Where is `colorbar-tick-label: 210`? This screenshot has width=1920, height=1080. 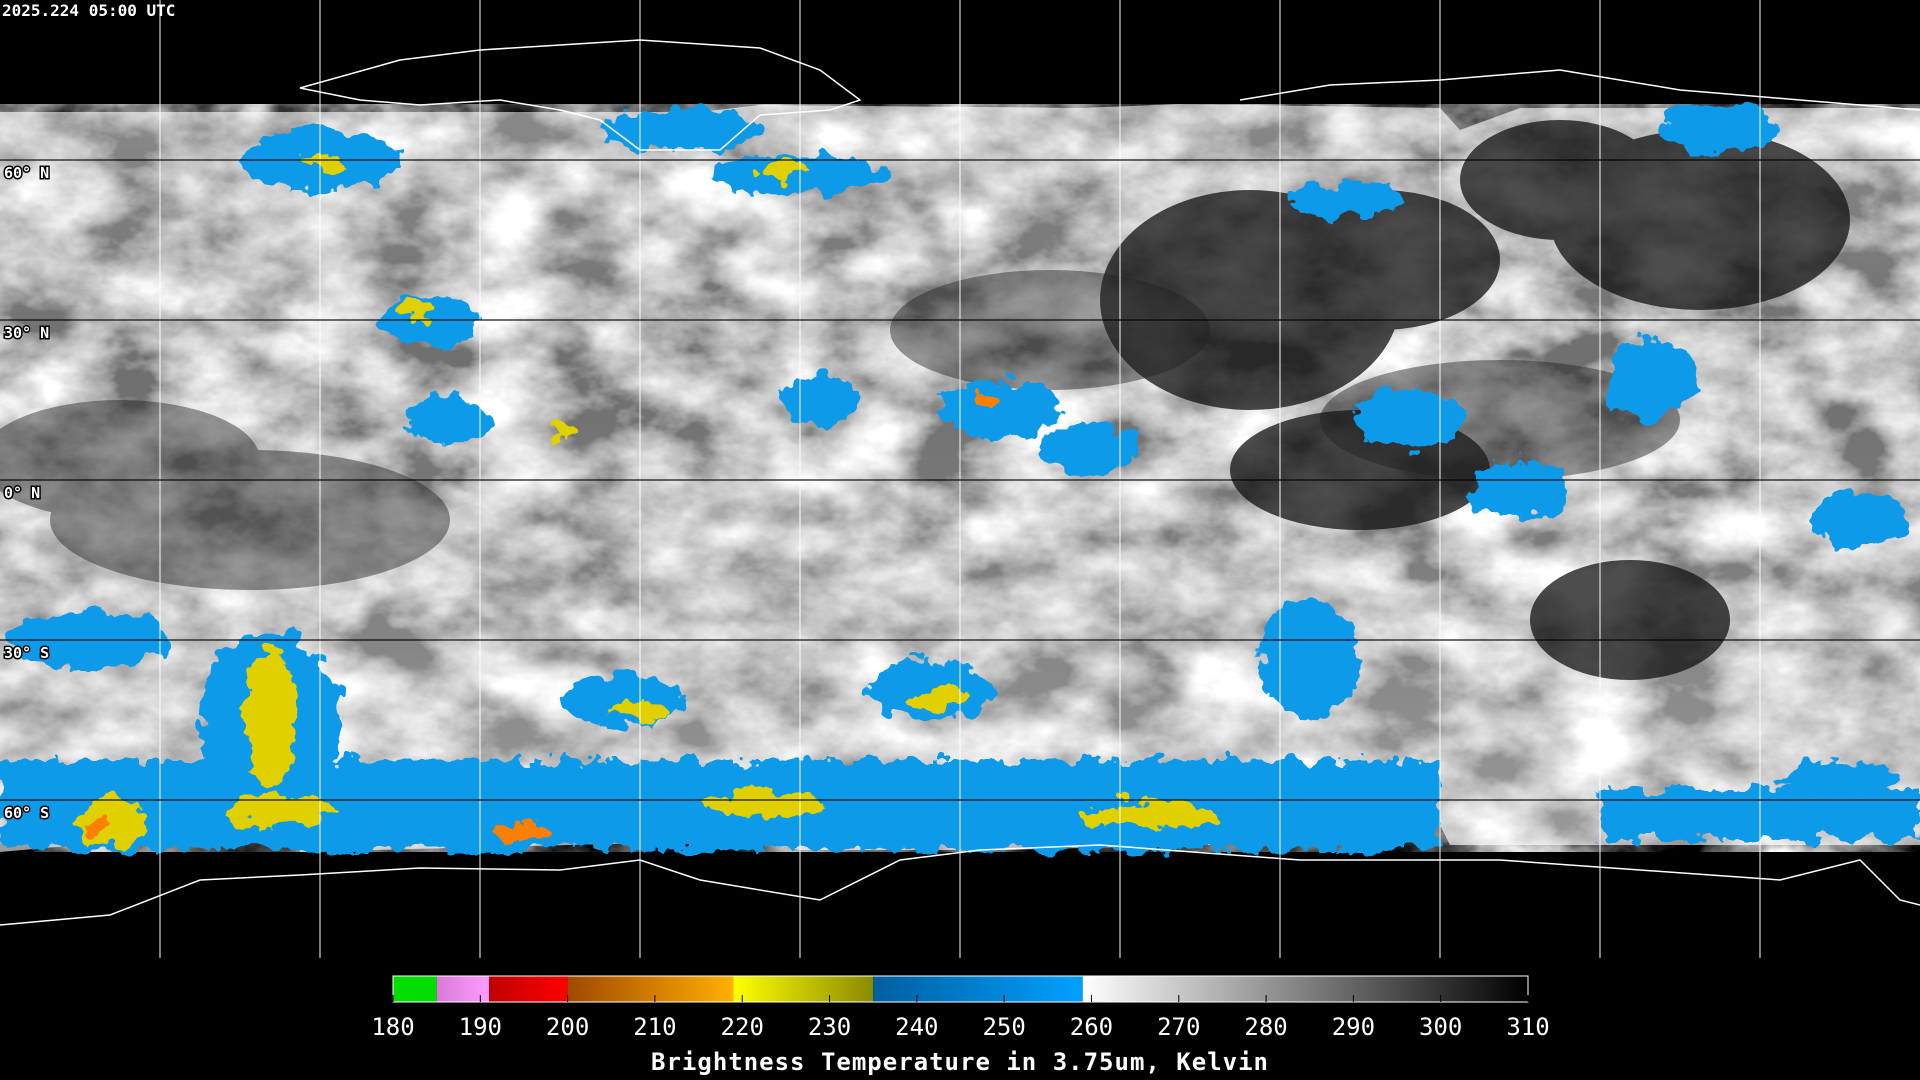
colorbar-tick-label: 210 is located at coordinates (654, 1027).